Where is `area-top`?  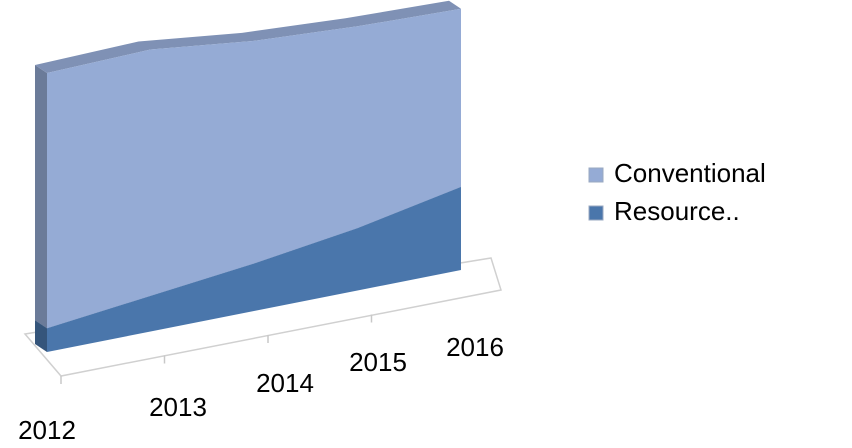 area-top is located at coordinates (248, 36).